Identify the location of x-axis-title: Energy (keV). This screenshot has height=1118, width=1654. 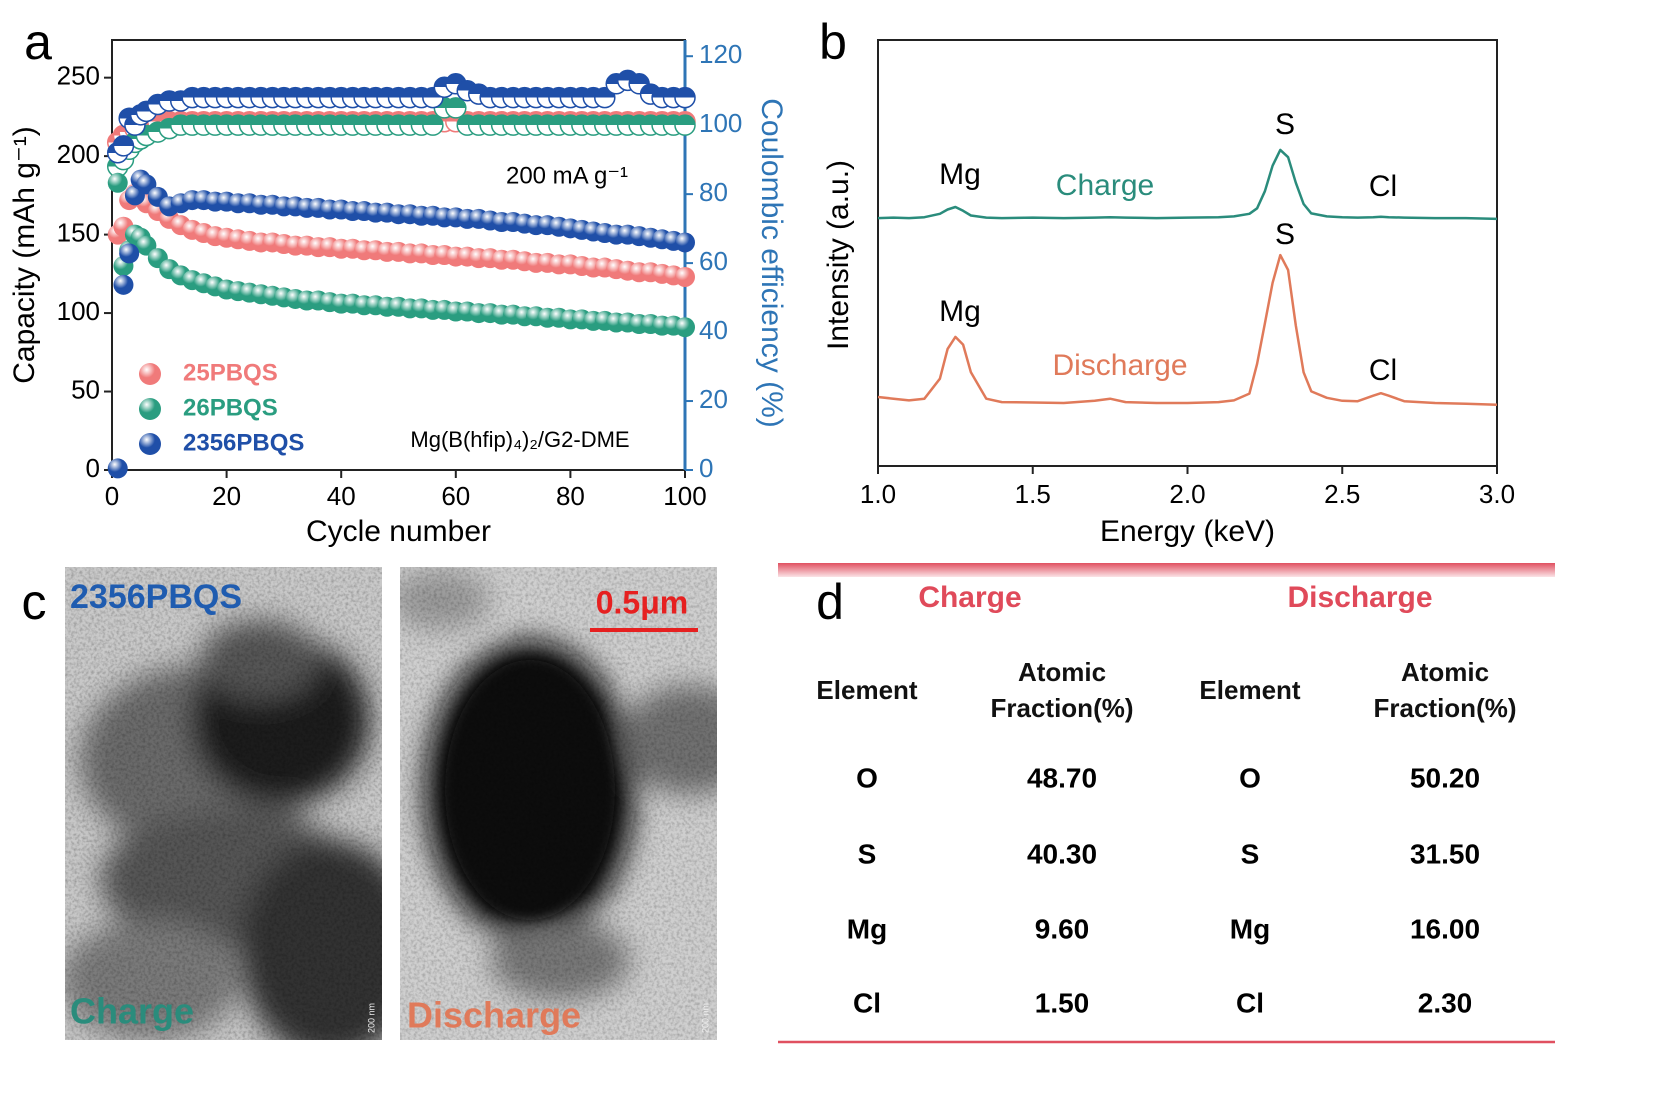
(1187, 531).